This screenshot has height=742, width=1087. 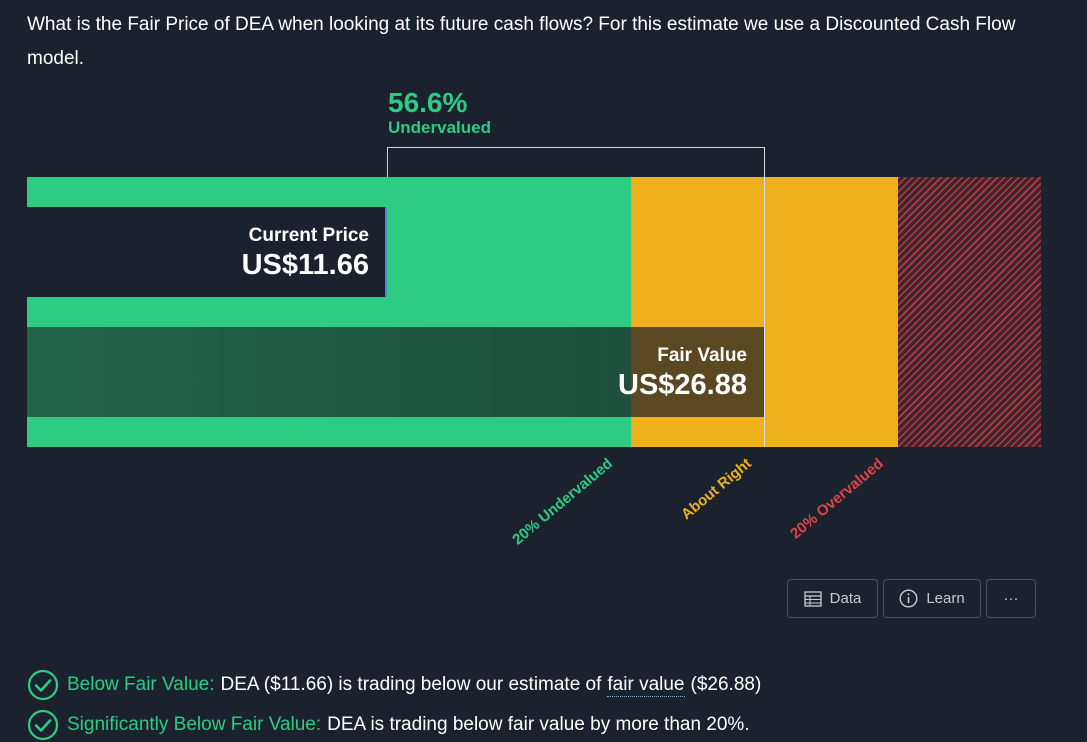 What do you see at coordinates (395, 372) in the screenshot?
I see `fair-value-text-box: Fair Value US$26.88` at bounding box center [395, 372].